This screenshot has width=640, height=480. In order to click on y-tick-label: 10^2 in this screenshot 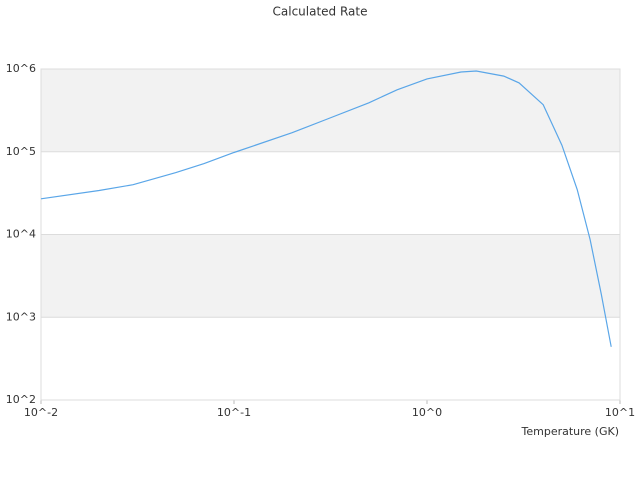, I will do `click(21, 399)`.